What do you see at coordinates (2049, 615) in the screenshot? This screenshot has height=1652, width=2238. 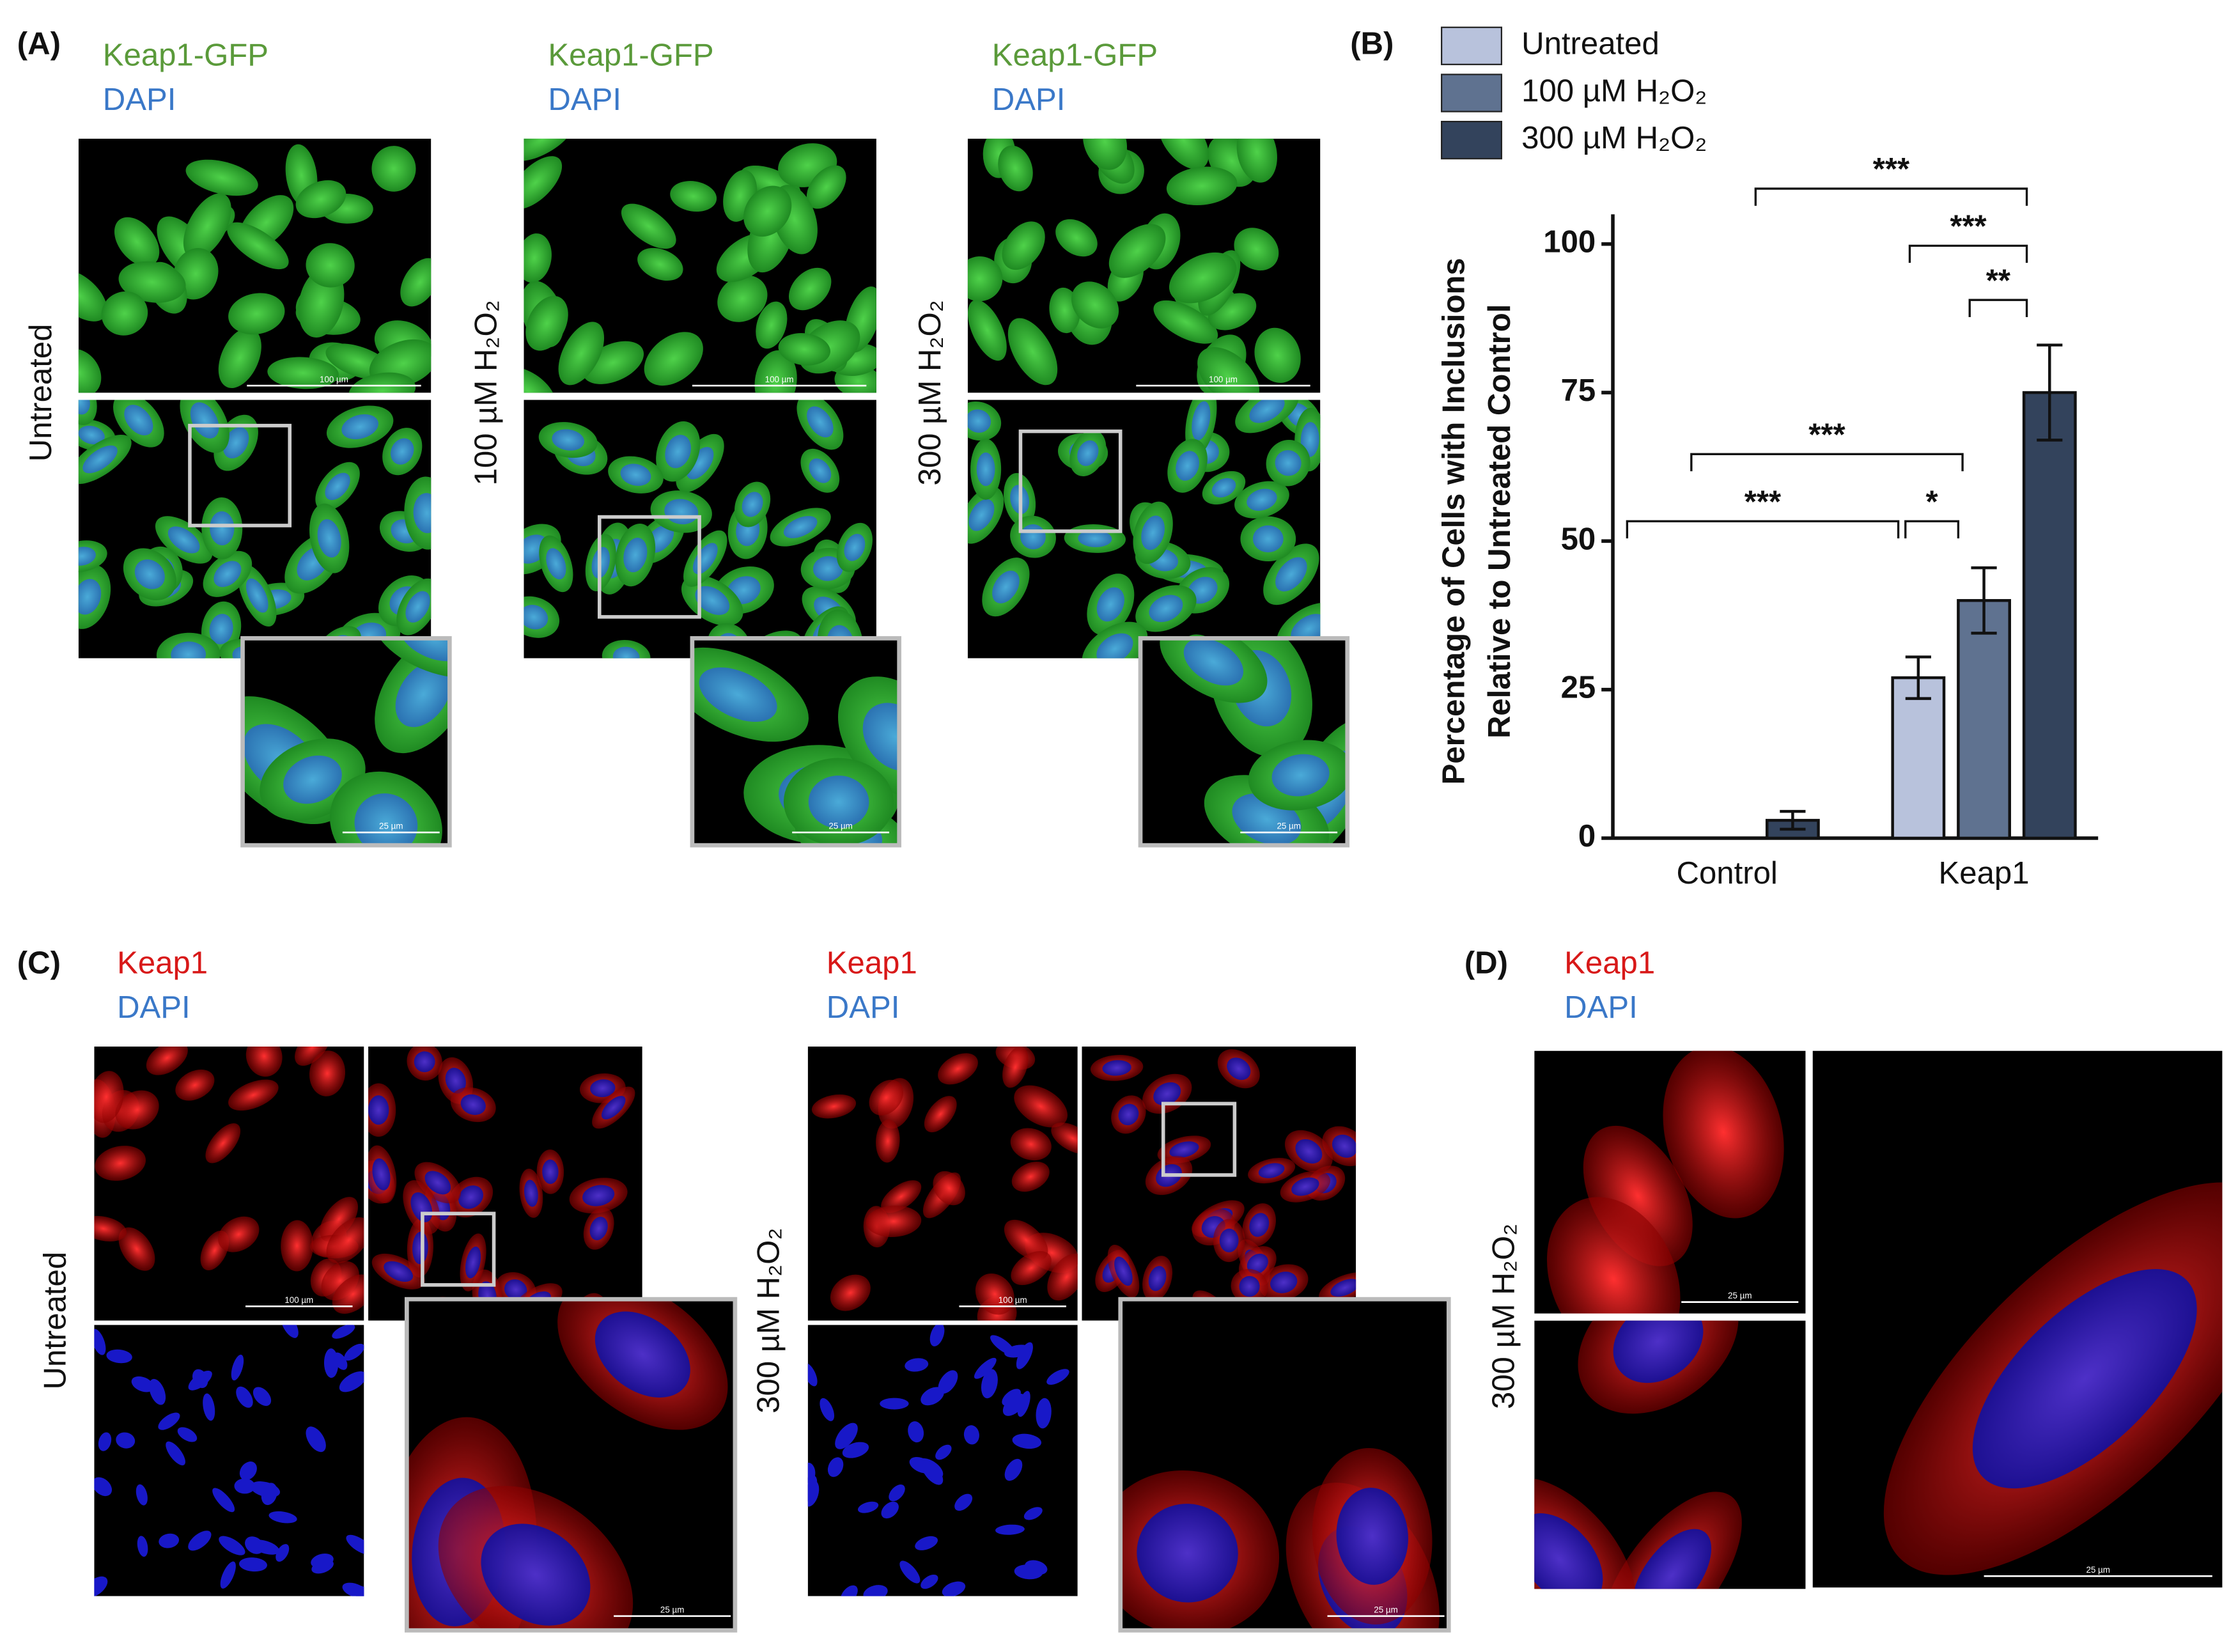 I see `bar` at bounding box center [2049, 615].